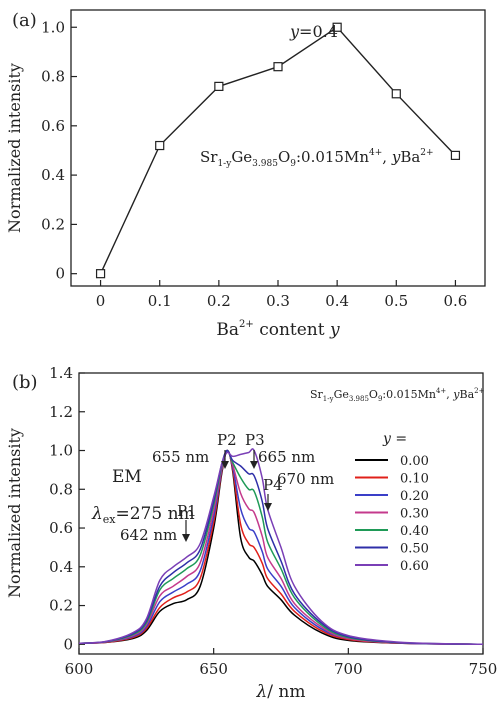 Image resolution: width=499 pixels, height=708 pixels. What do you see at coordinates (148, 535) in the screenshot?
I see `annotation-p1-wavelength: 642 nm` at bounding box center [148, 535].